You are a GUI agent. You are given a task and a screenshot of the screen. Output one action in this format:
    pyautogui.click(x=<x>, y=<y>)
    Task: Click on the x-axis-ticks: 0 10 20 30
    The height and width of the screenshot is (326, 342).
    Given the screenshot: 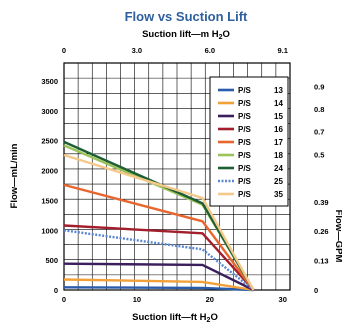 What is the action you would take?
    pyautogui.click(x=174, y=299)
    